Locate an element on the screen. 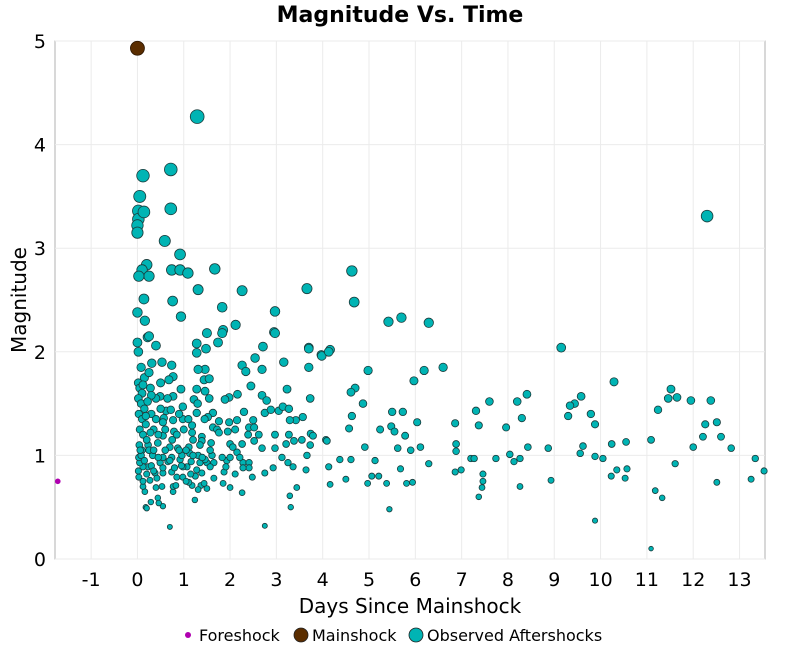 The image size is (800, 654). x-tick-label: 0 is located at coordinates (137, 580).